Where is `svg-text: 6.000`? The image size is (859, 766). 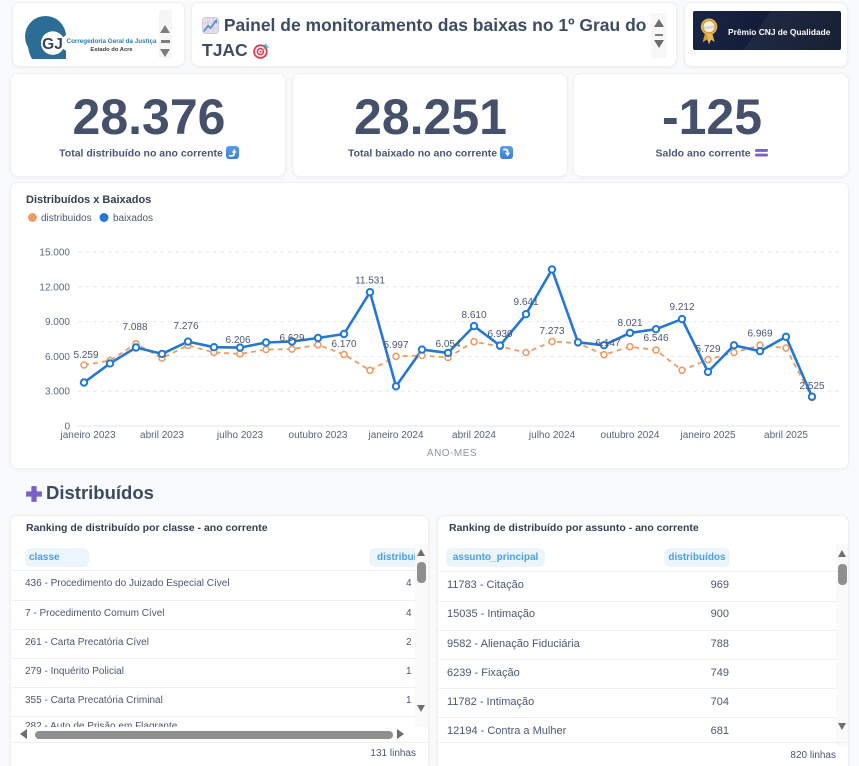
svg-text: 6.000 is located at coordinates (57, 357).